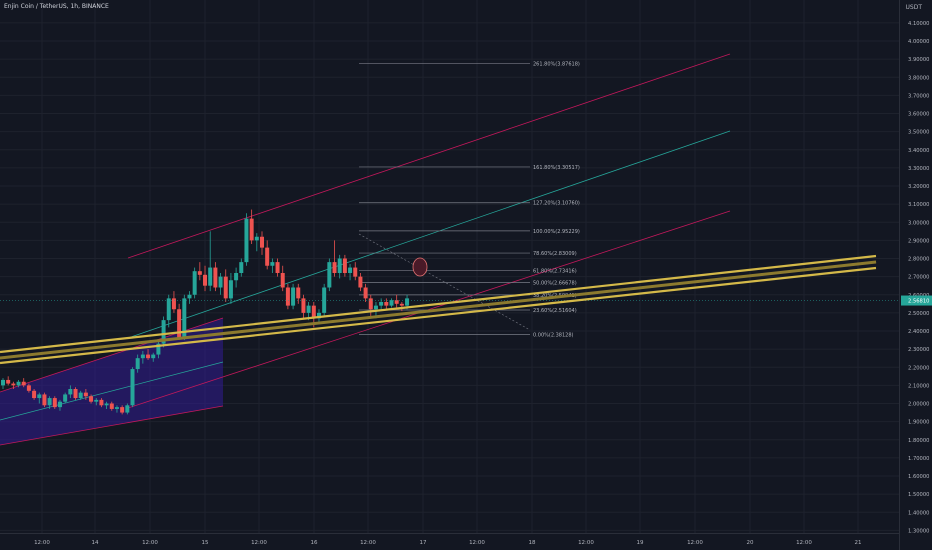  What do you see at coordinates (918, 187) in the screenshot?
I see `price-tick-label: 3.20000` at bounding box center [918, 187].